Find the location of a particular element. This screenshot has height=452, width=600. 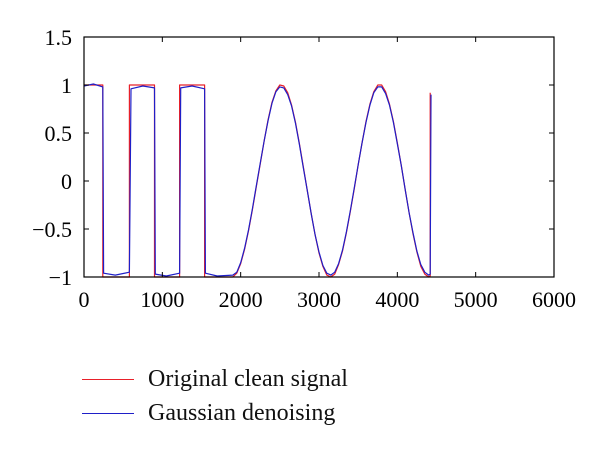

y-tick-label: 0.5 is located at coordinates (59, 133).